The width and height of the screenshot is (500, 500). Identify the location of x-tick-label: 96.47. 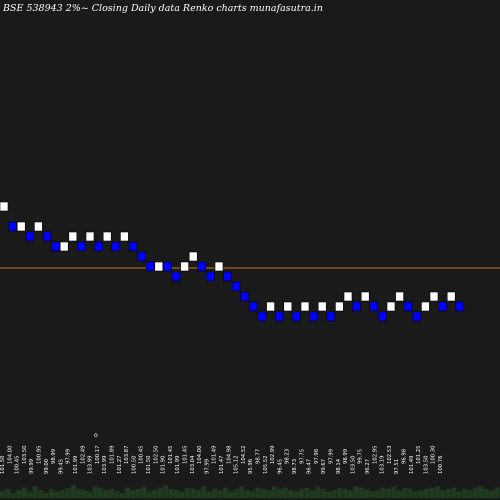
(310, 466).